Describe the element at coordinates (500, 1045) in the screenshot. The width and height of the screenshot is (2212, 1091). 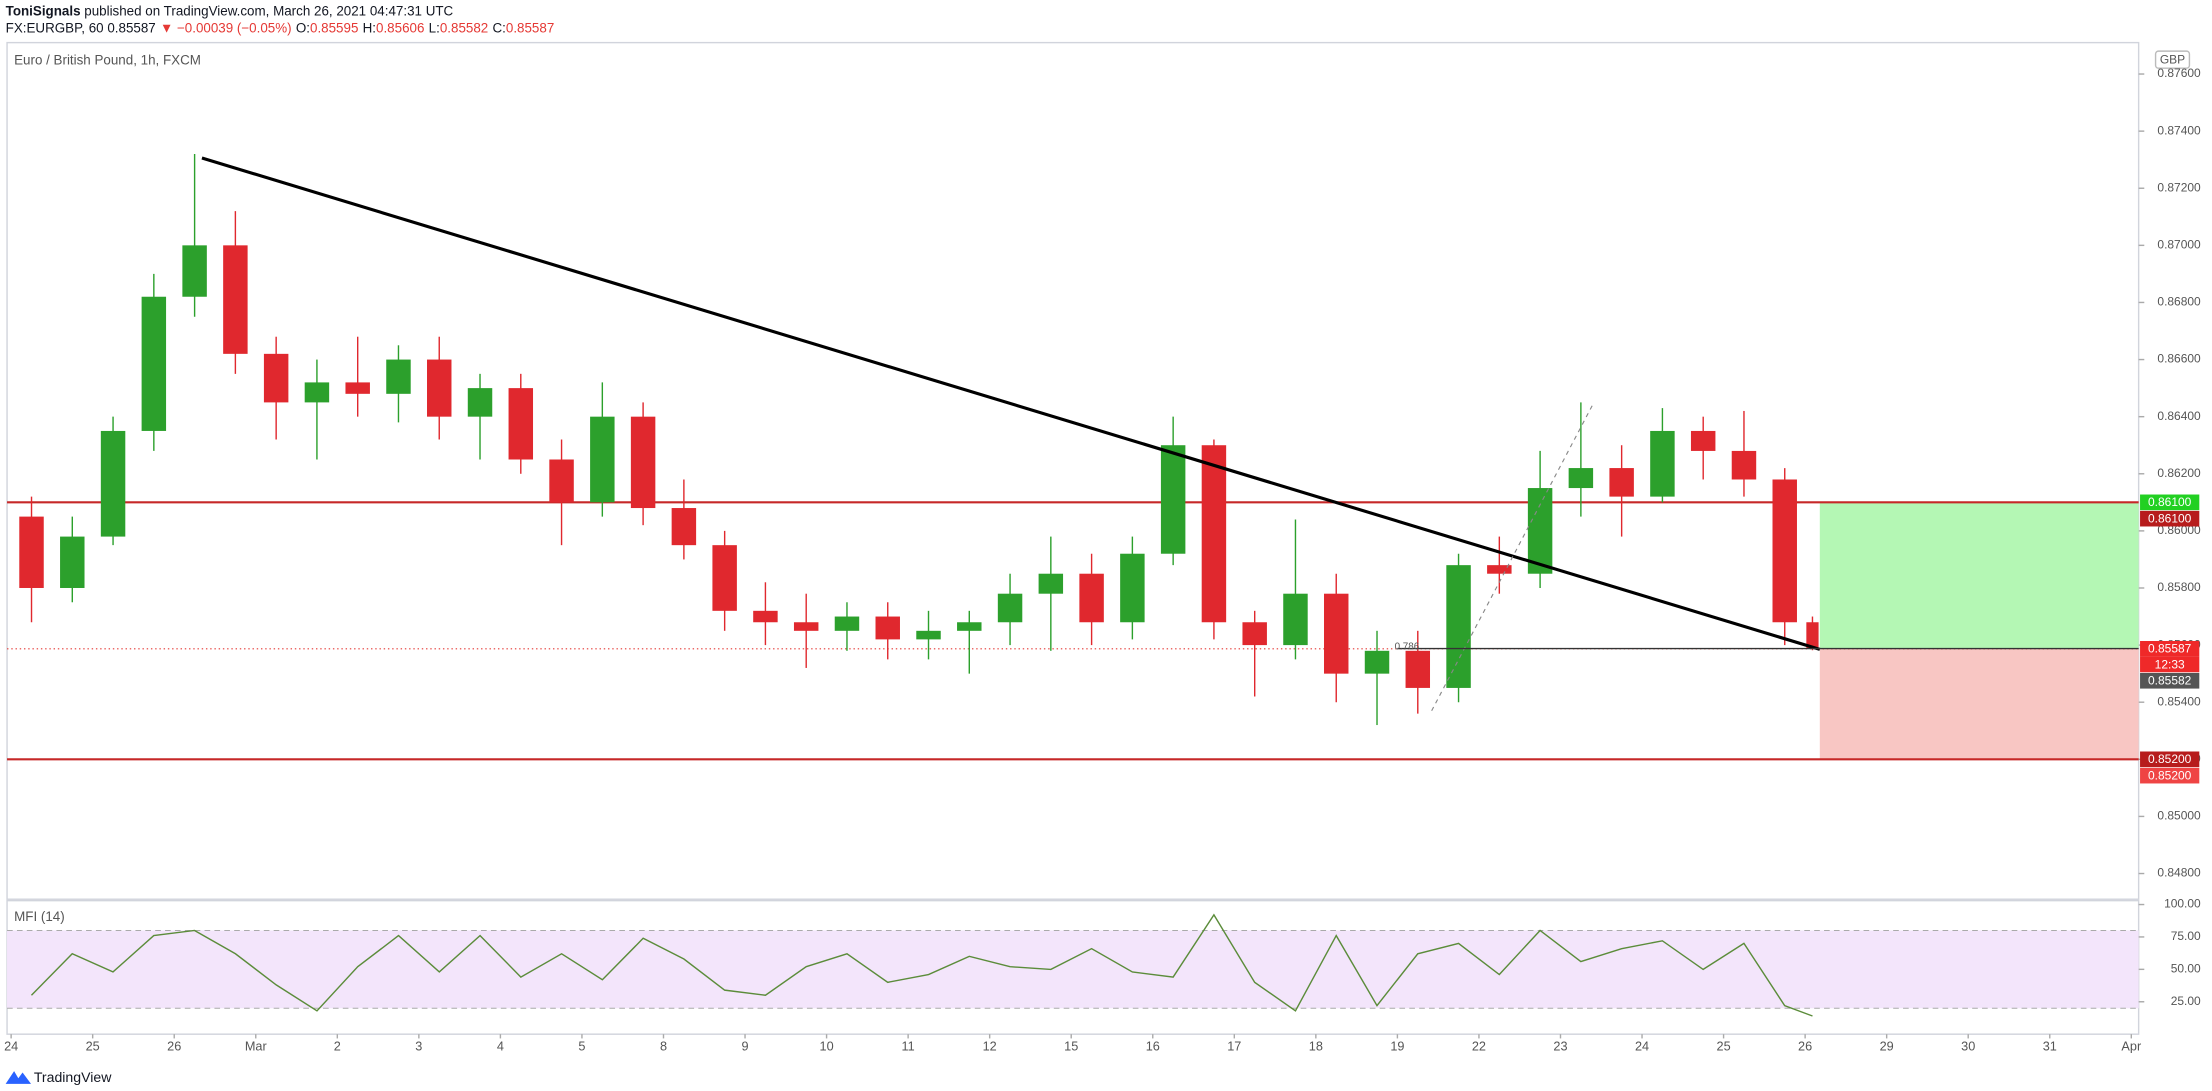
I see `x-tick-label: 4` at that location.